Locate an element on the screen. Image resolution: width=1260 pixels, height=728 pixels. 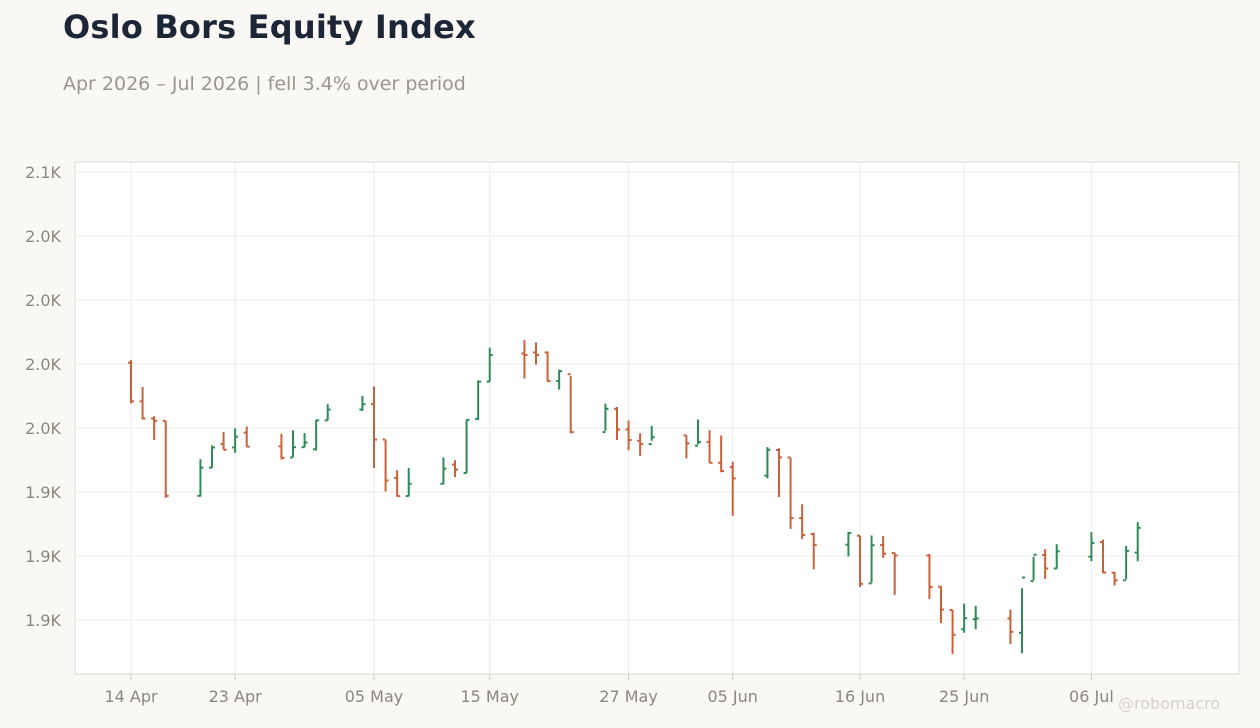
x-tick-label: 23 Apr is located at coordinates (236, 696).